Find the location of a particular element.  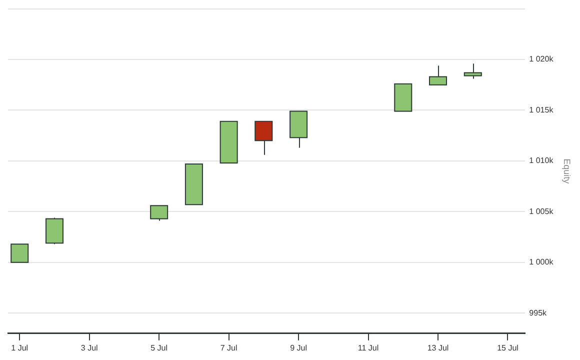

x-tick-label: 15 Jul is located at coordinates (508, 347).